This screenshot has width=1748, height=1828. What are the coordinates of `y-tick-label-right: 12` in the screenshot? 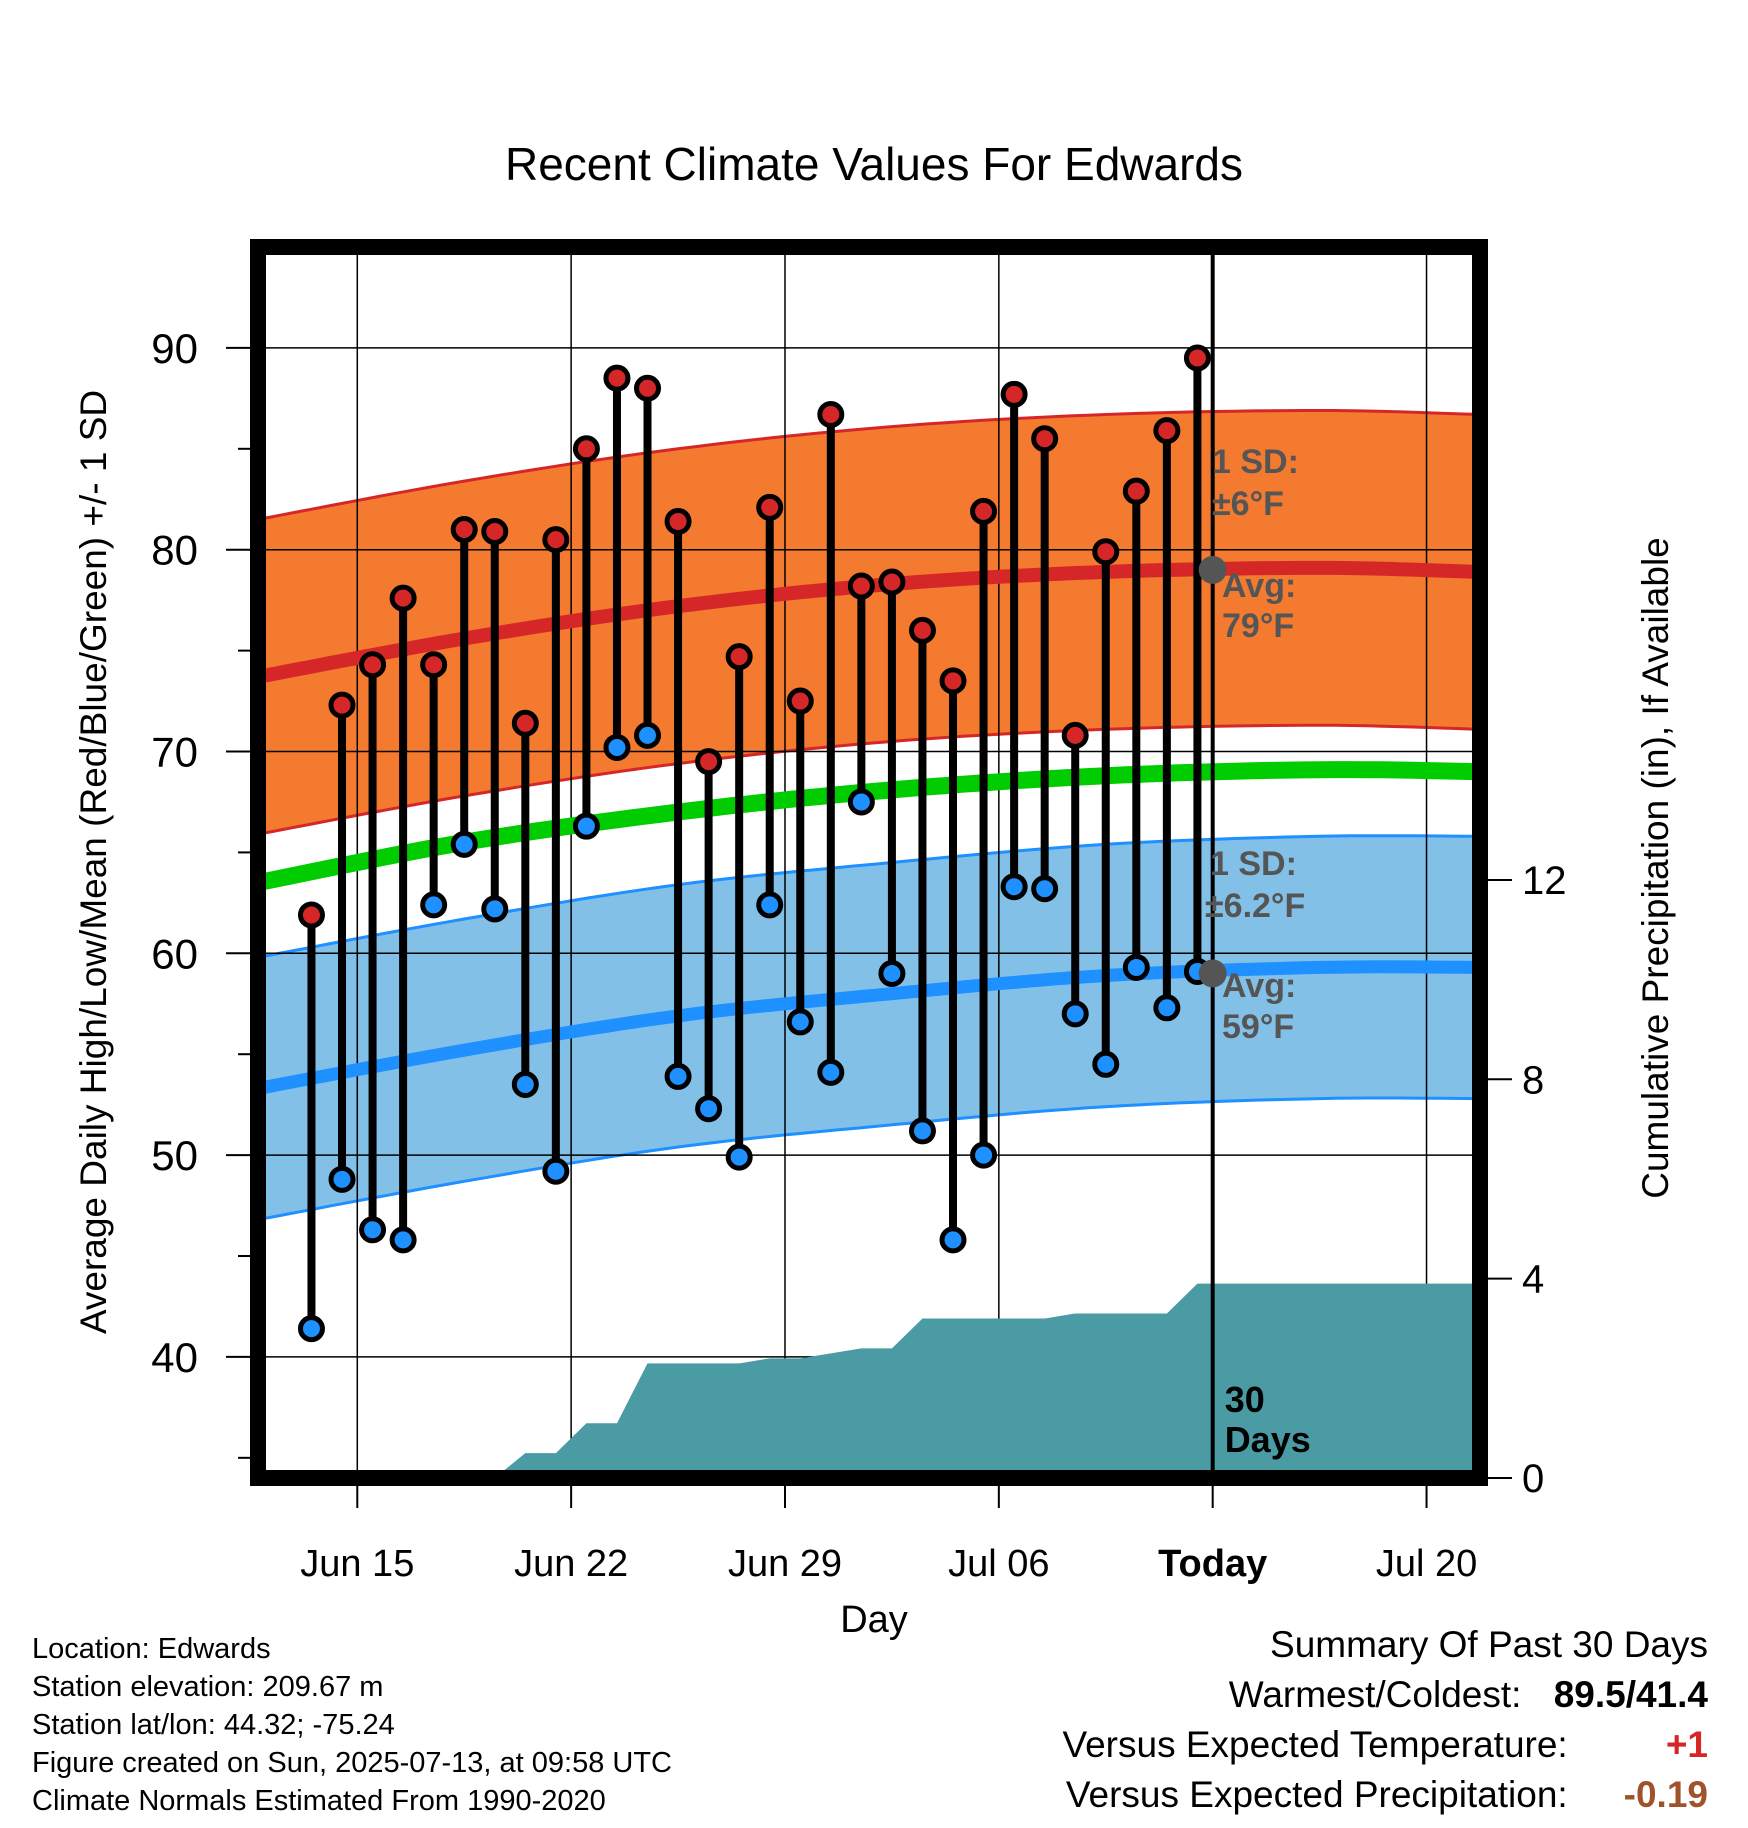 It's located at (1544, 881).